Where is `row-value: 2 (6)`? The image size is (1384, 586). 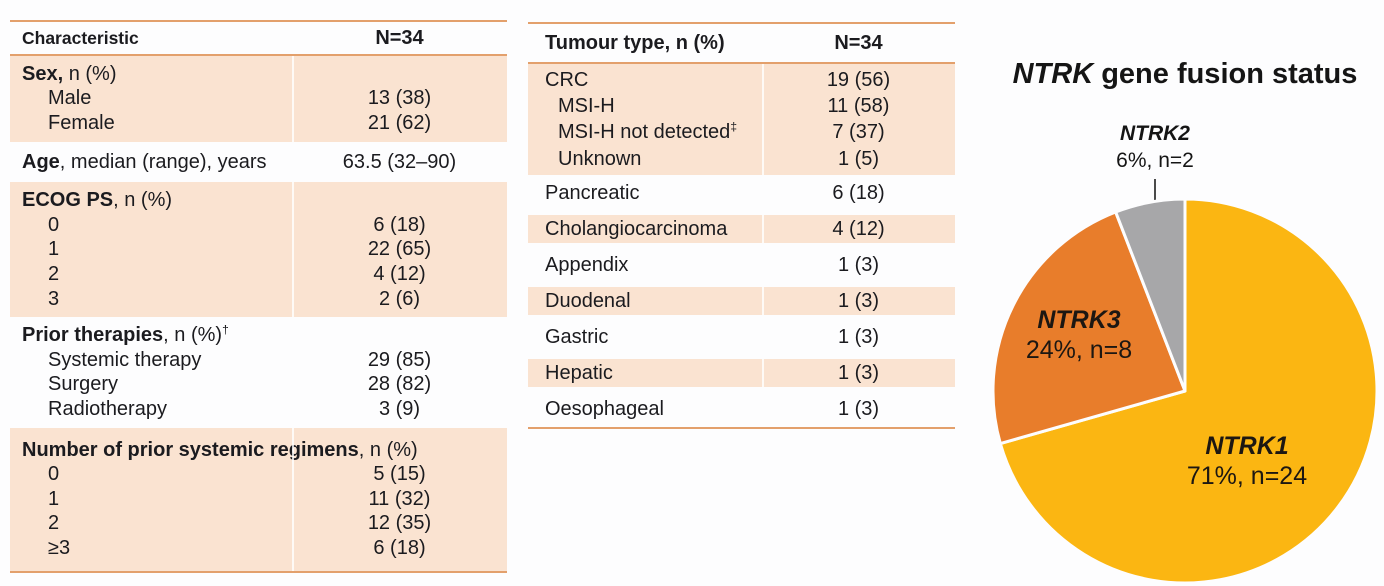
row-value: 2 (6) is located at coordinates (399, 298).